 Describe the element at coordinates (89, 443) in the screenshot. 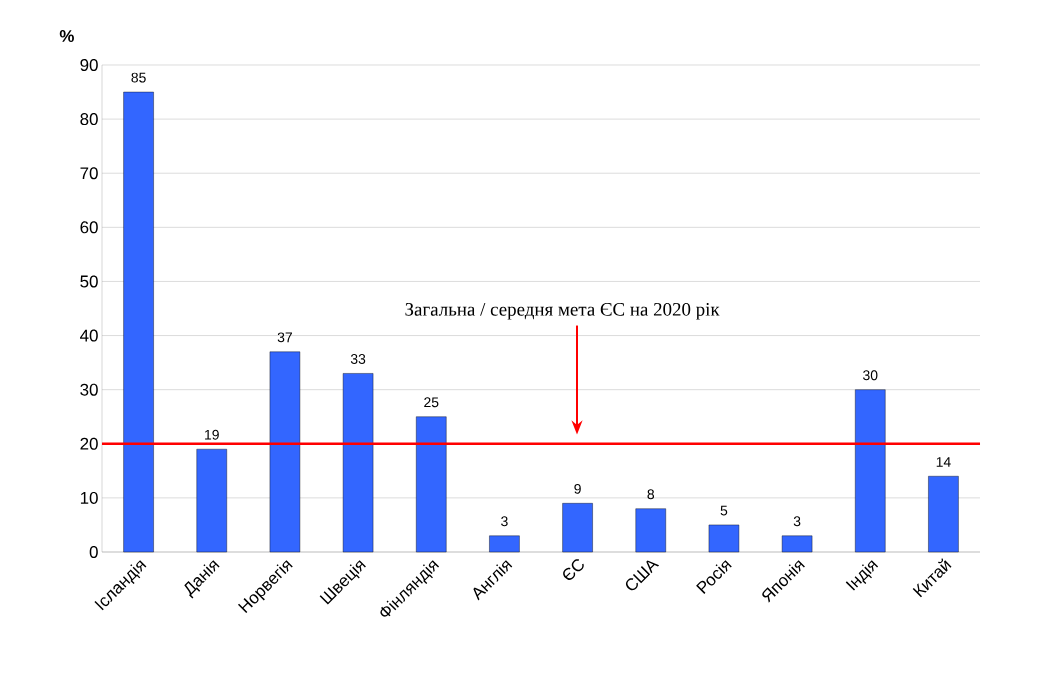

I see `y-tick-label: 20` at that location.